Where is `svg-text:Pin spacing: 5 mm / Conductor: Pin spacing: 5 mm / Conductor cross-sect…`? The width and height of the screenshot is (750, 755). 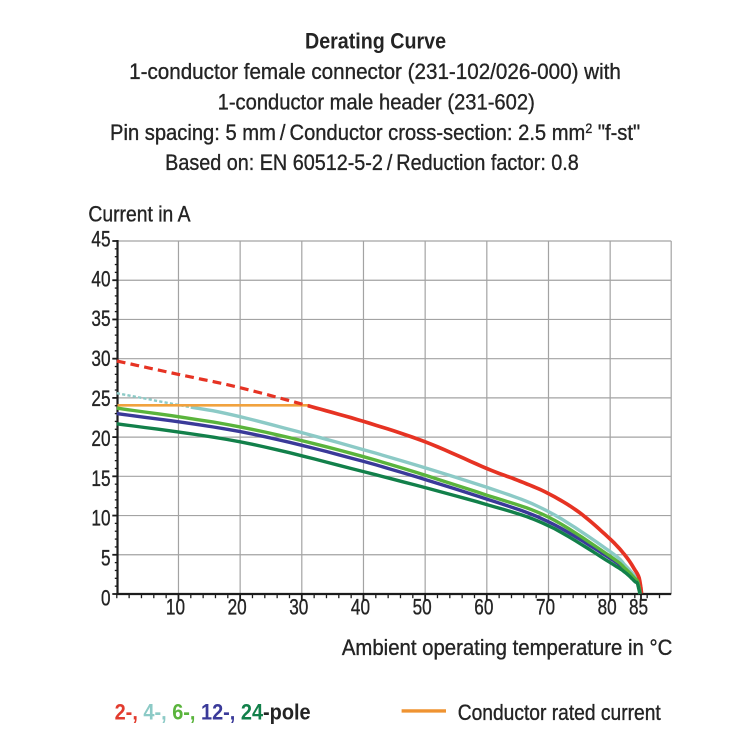
svg-text:Pin spacing: 5 mm / Conductor: Pin spacing: 5 mm / Conductor cross-sect… is located at coordinates (375, 132).